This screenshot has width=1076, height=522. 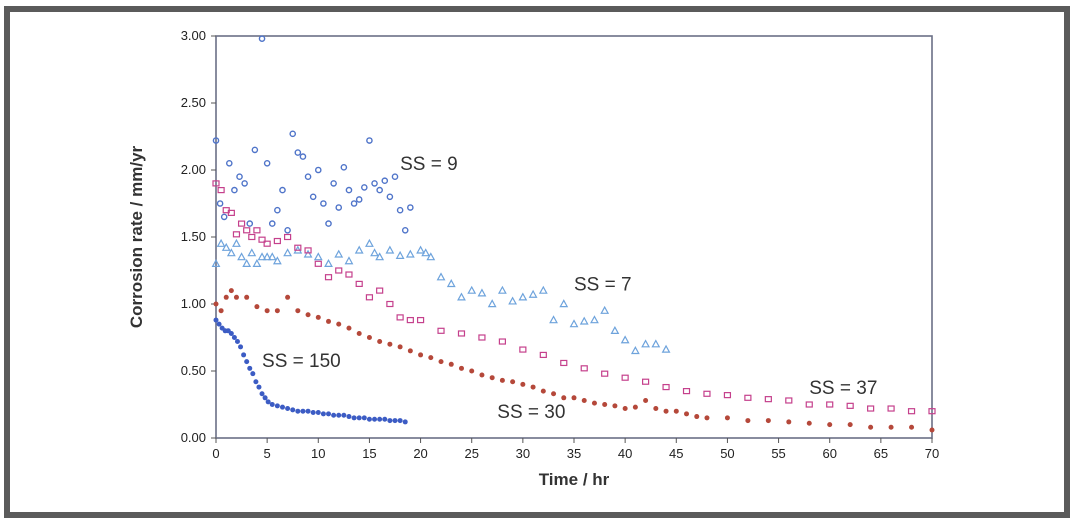 I want to click on x-tick-label: 40, so click(x=625, y=453).